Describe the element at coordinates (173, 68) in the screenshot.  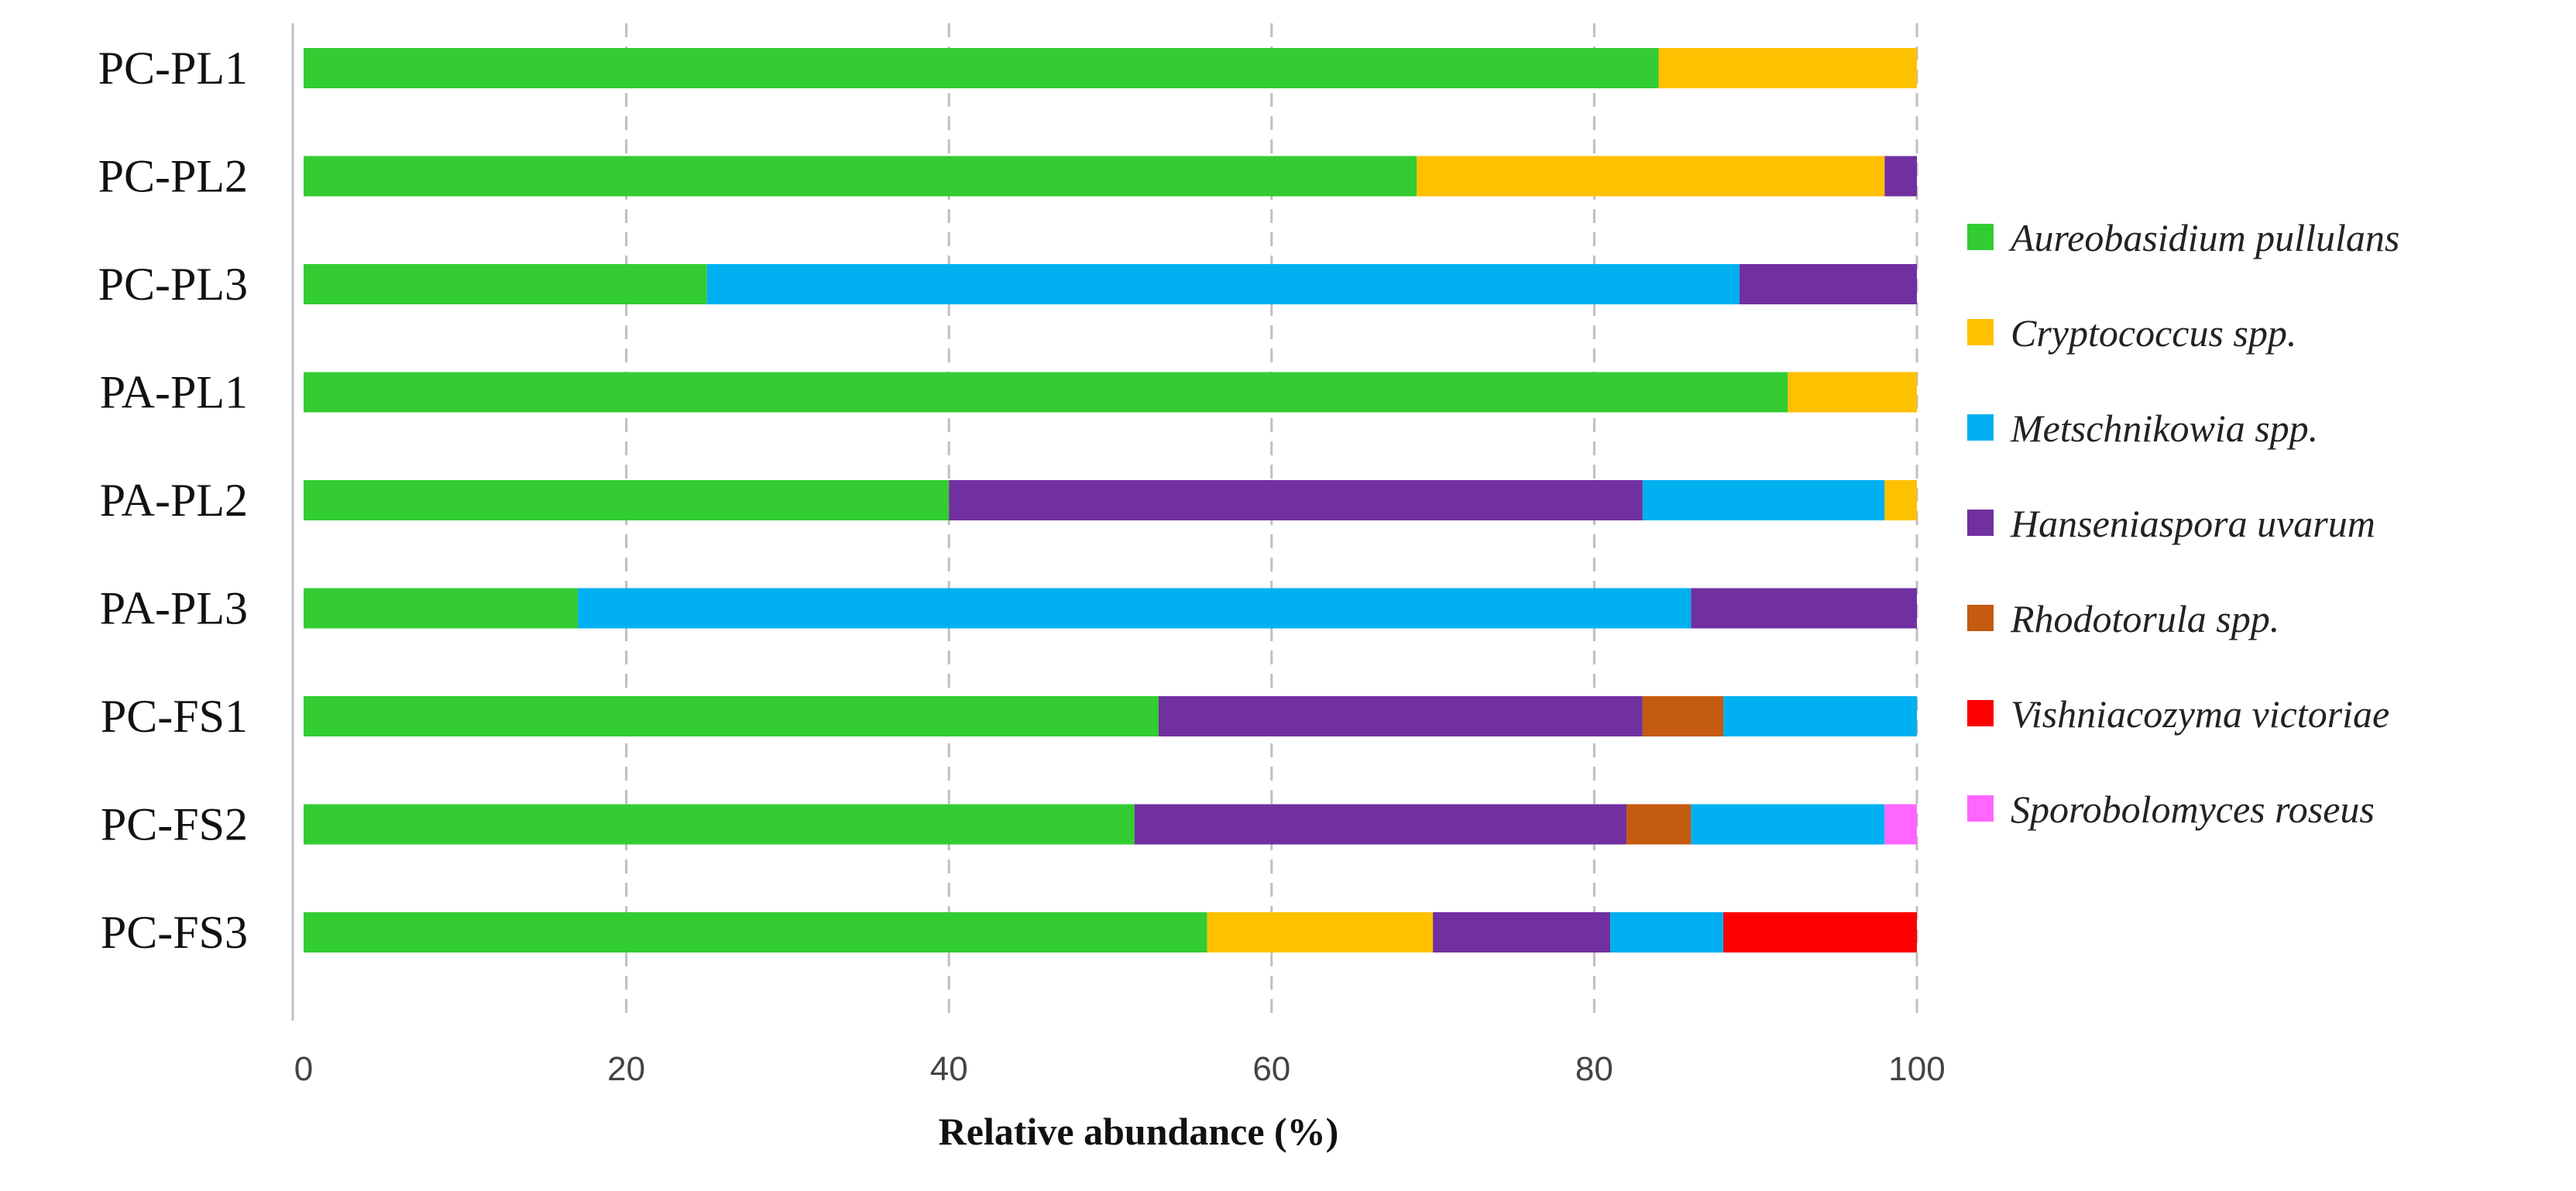
I see `category-label: PC-PL1` at that location.